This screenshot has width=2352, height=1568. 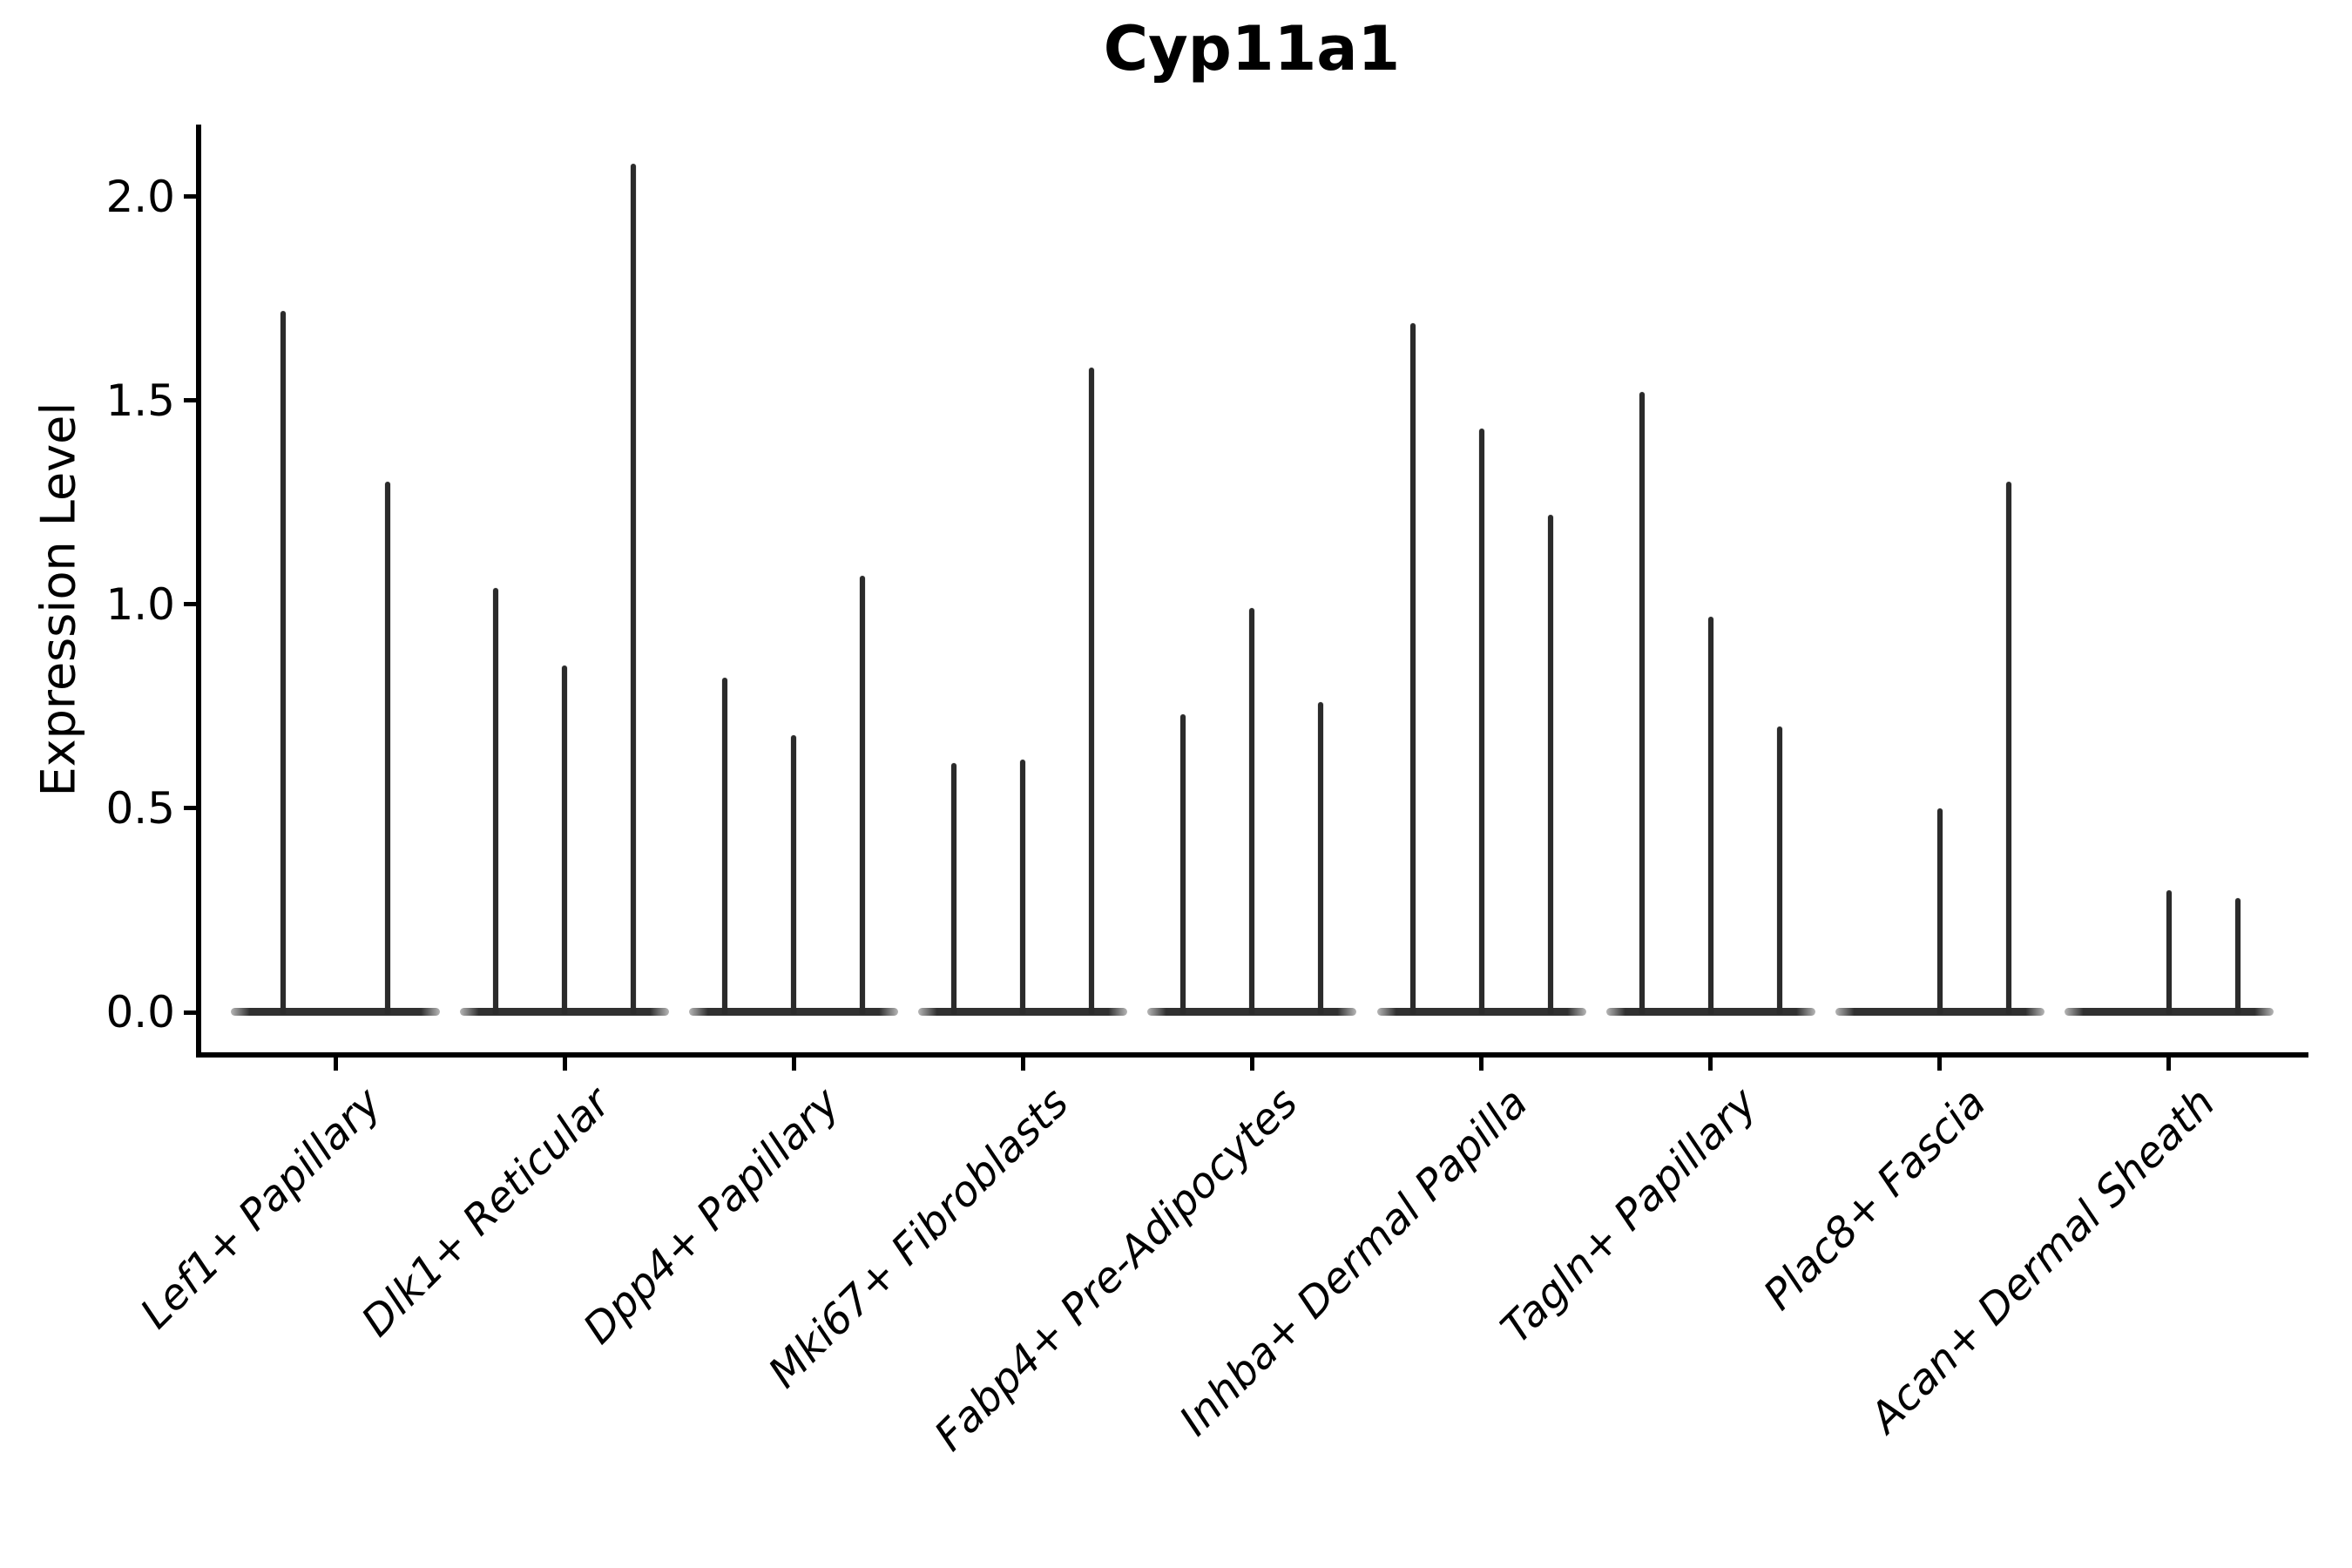 What do you see at coordinates (335, 1012) in the screenshot?
I see `violin-baseline` at bounding box center [335, 1012].